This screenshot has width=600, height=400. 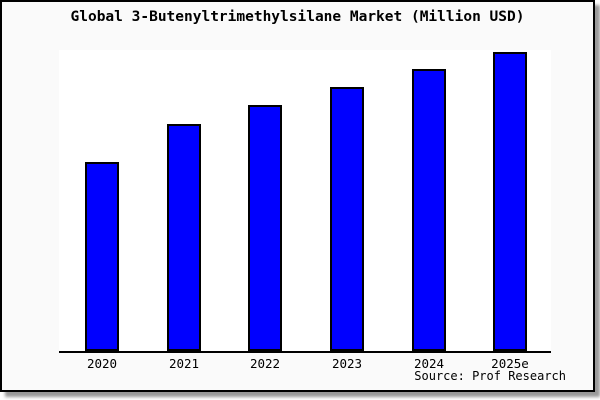 What do you see at coordinates (102, 363) in the screenshot?
I see `x-tick-2020: 2020` at bounding box center [102, 363].